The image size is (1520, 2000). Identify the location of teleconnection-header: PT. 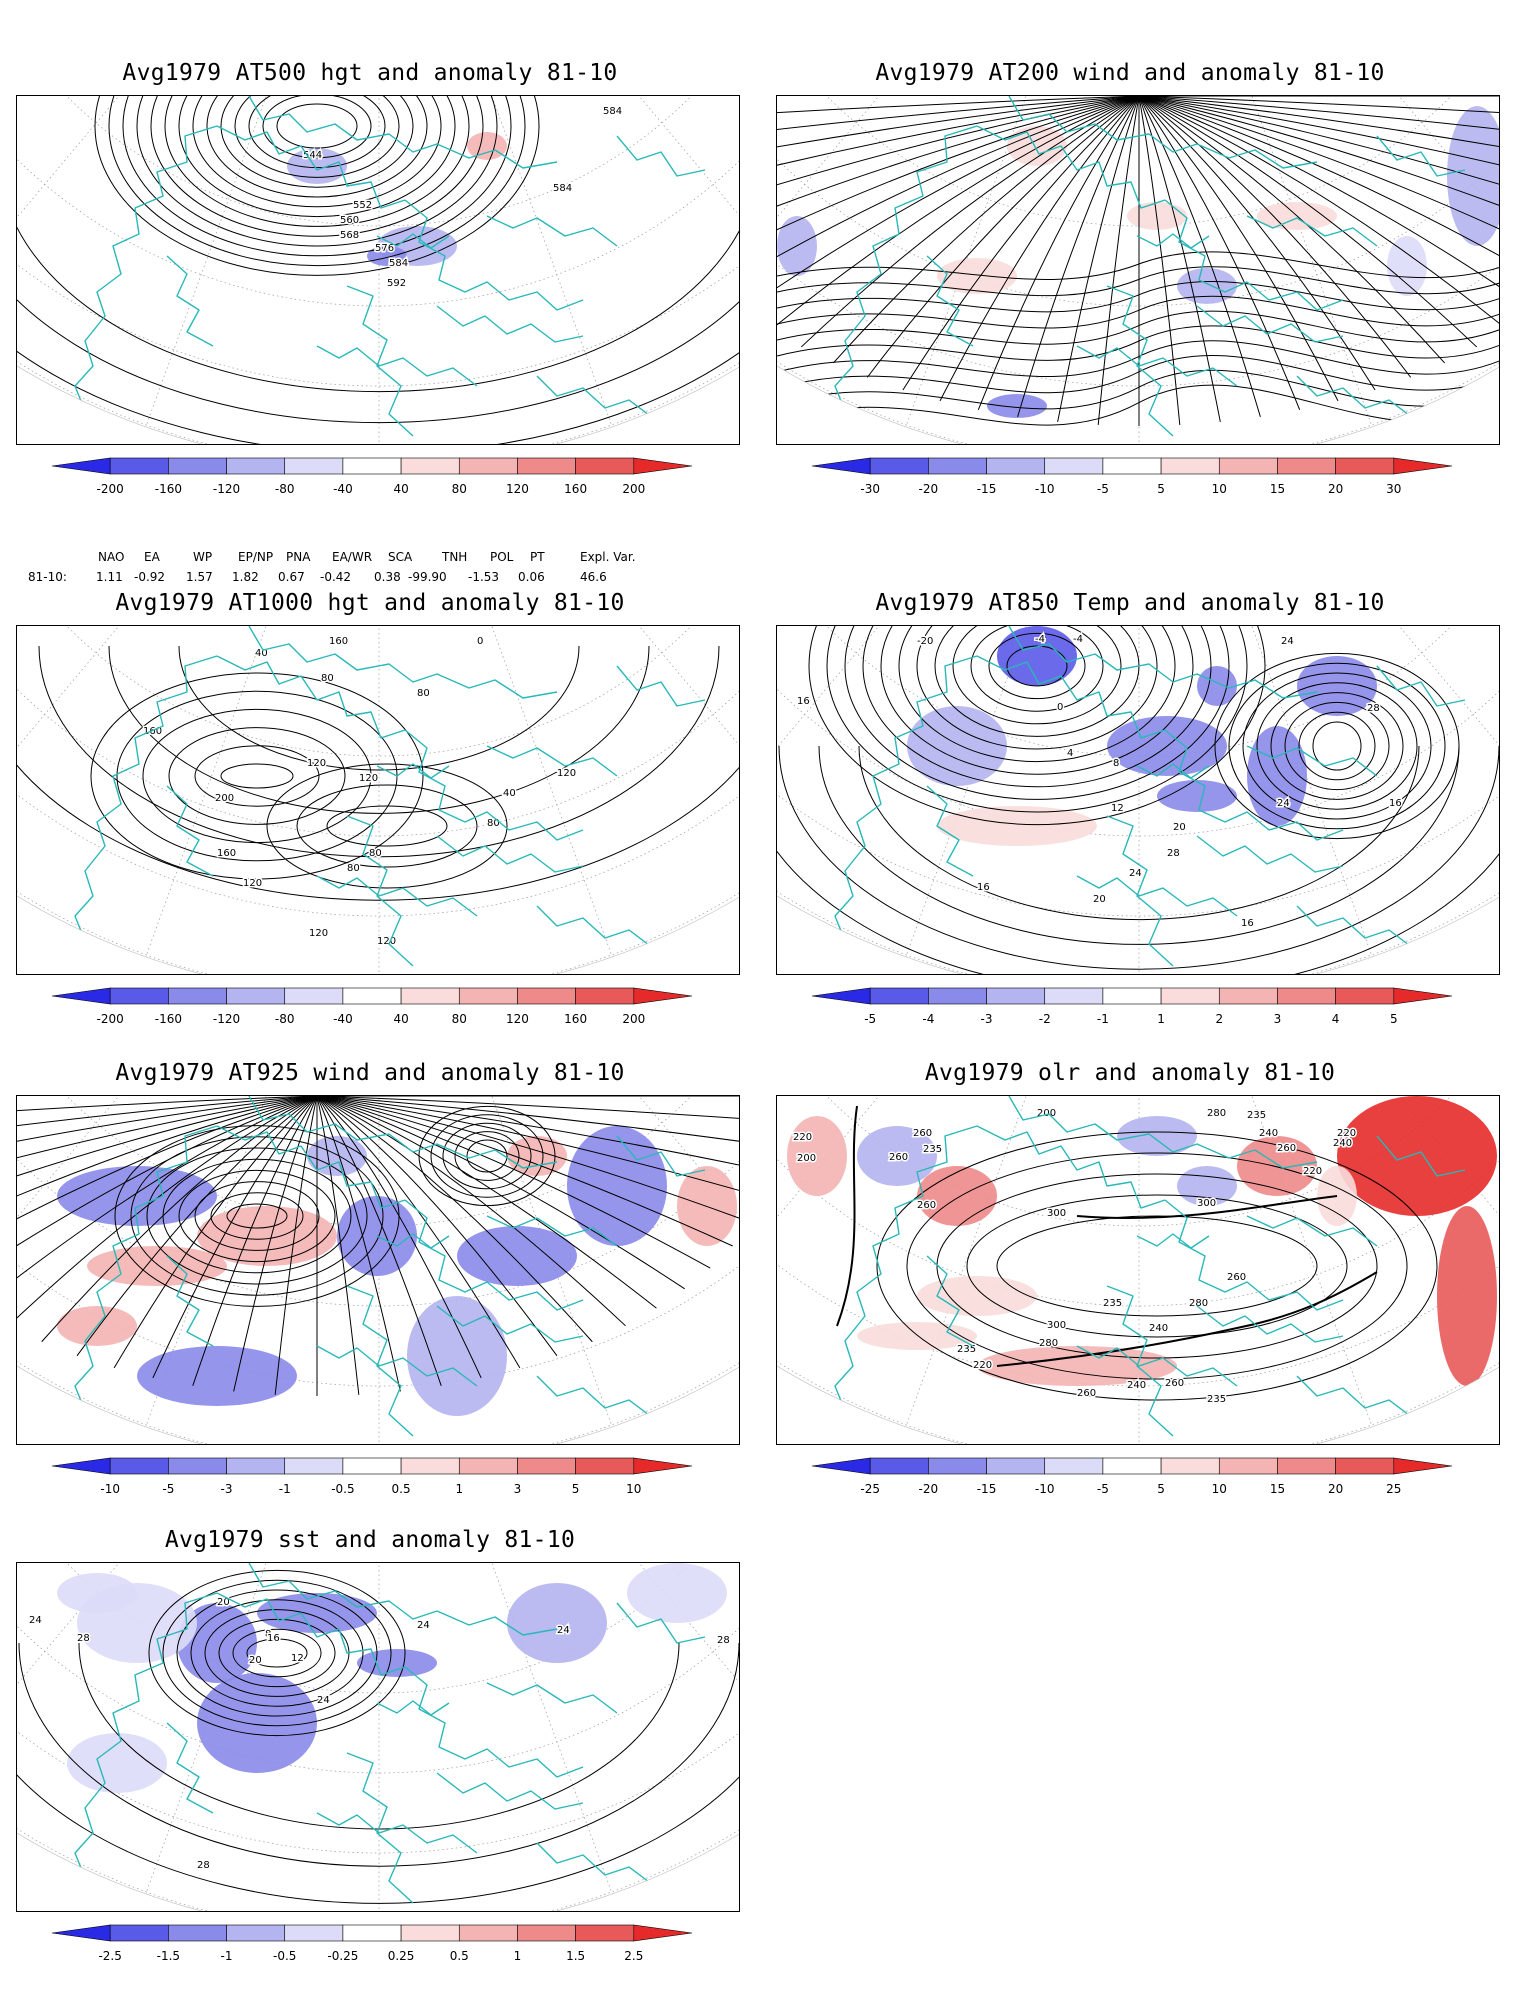
(537, 557).